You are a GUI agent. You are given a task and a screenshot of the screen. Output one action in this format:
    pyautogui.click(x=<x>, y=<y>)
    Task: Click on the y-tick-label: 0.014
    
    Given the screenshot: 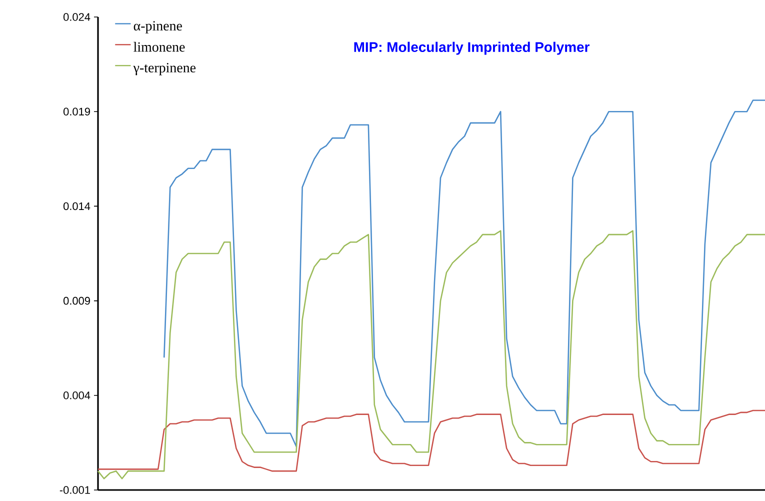 What is the action you would take?
    pyautogui.click(x=76, y=206)
    